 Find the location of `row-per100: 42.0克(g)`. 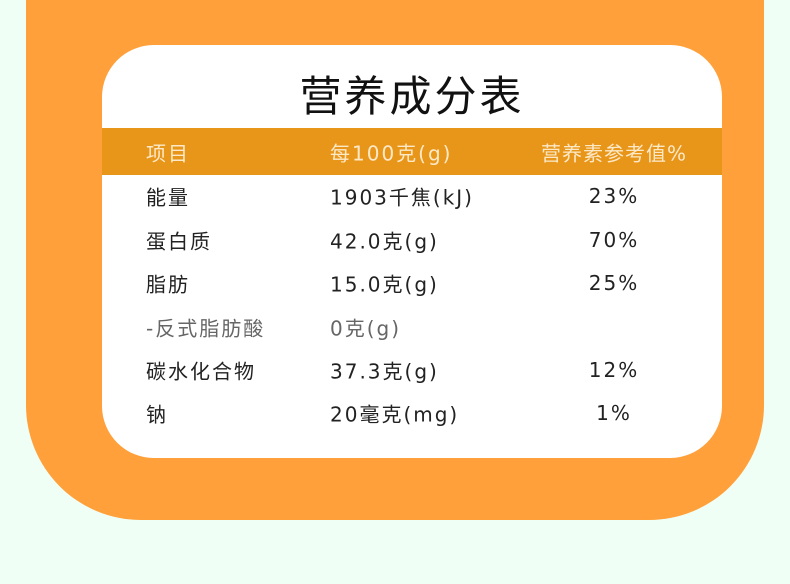

row-per100: 42.0克(g) is located at coordinates (384, 241).